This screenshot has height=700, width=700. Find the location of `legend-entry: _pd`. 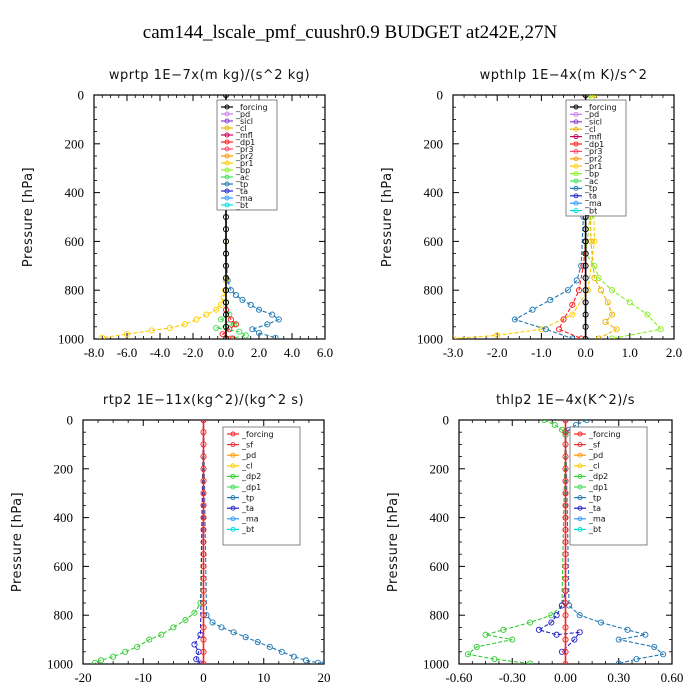

legend-entry: _pd is located at coordinates (591, 114).